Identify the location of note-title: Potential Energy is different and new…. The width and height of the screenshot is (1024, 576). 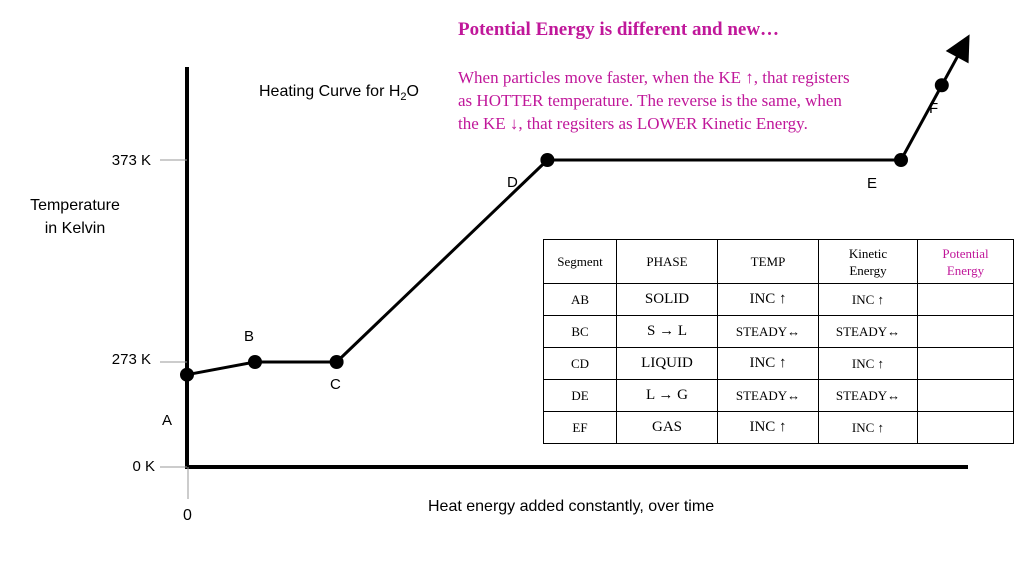
(619, 29).